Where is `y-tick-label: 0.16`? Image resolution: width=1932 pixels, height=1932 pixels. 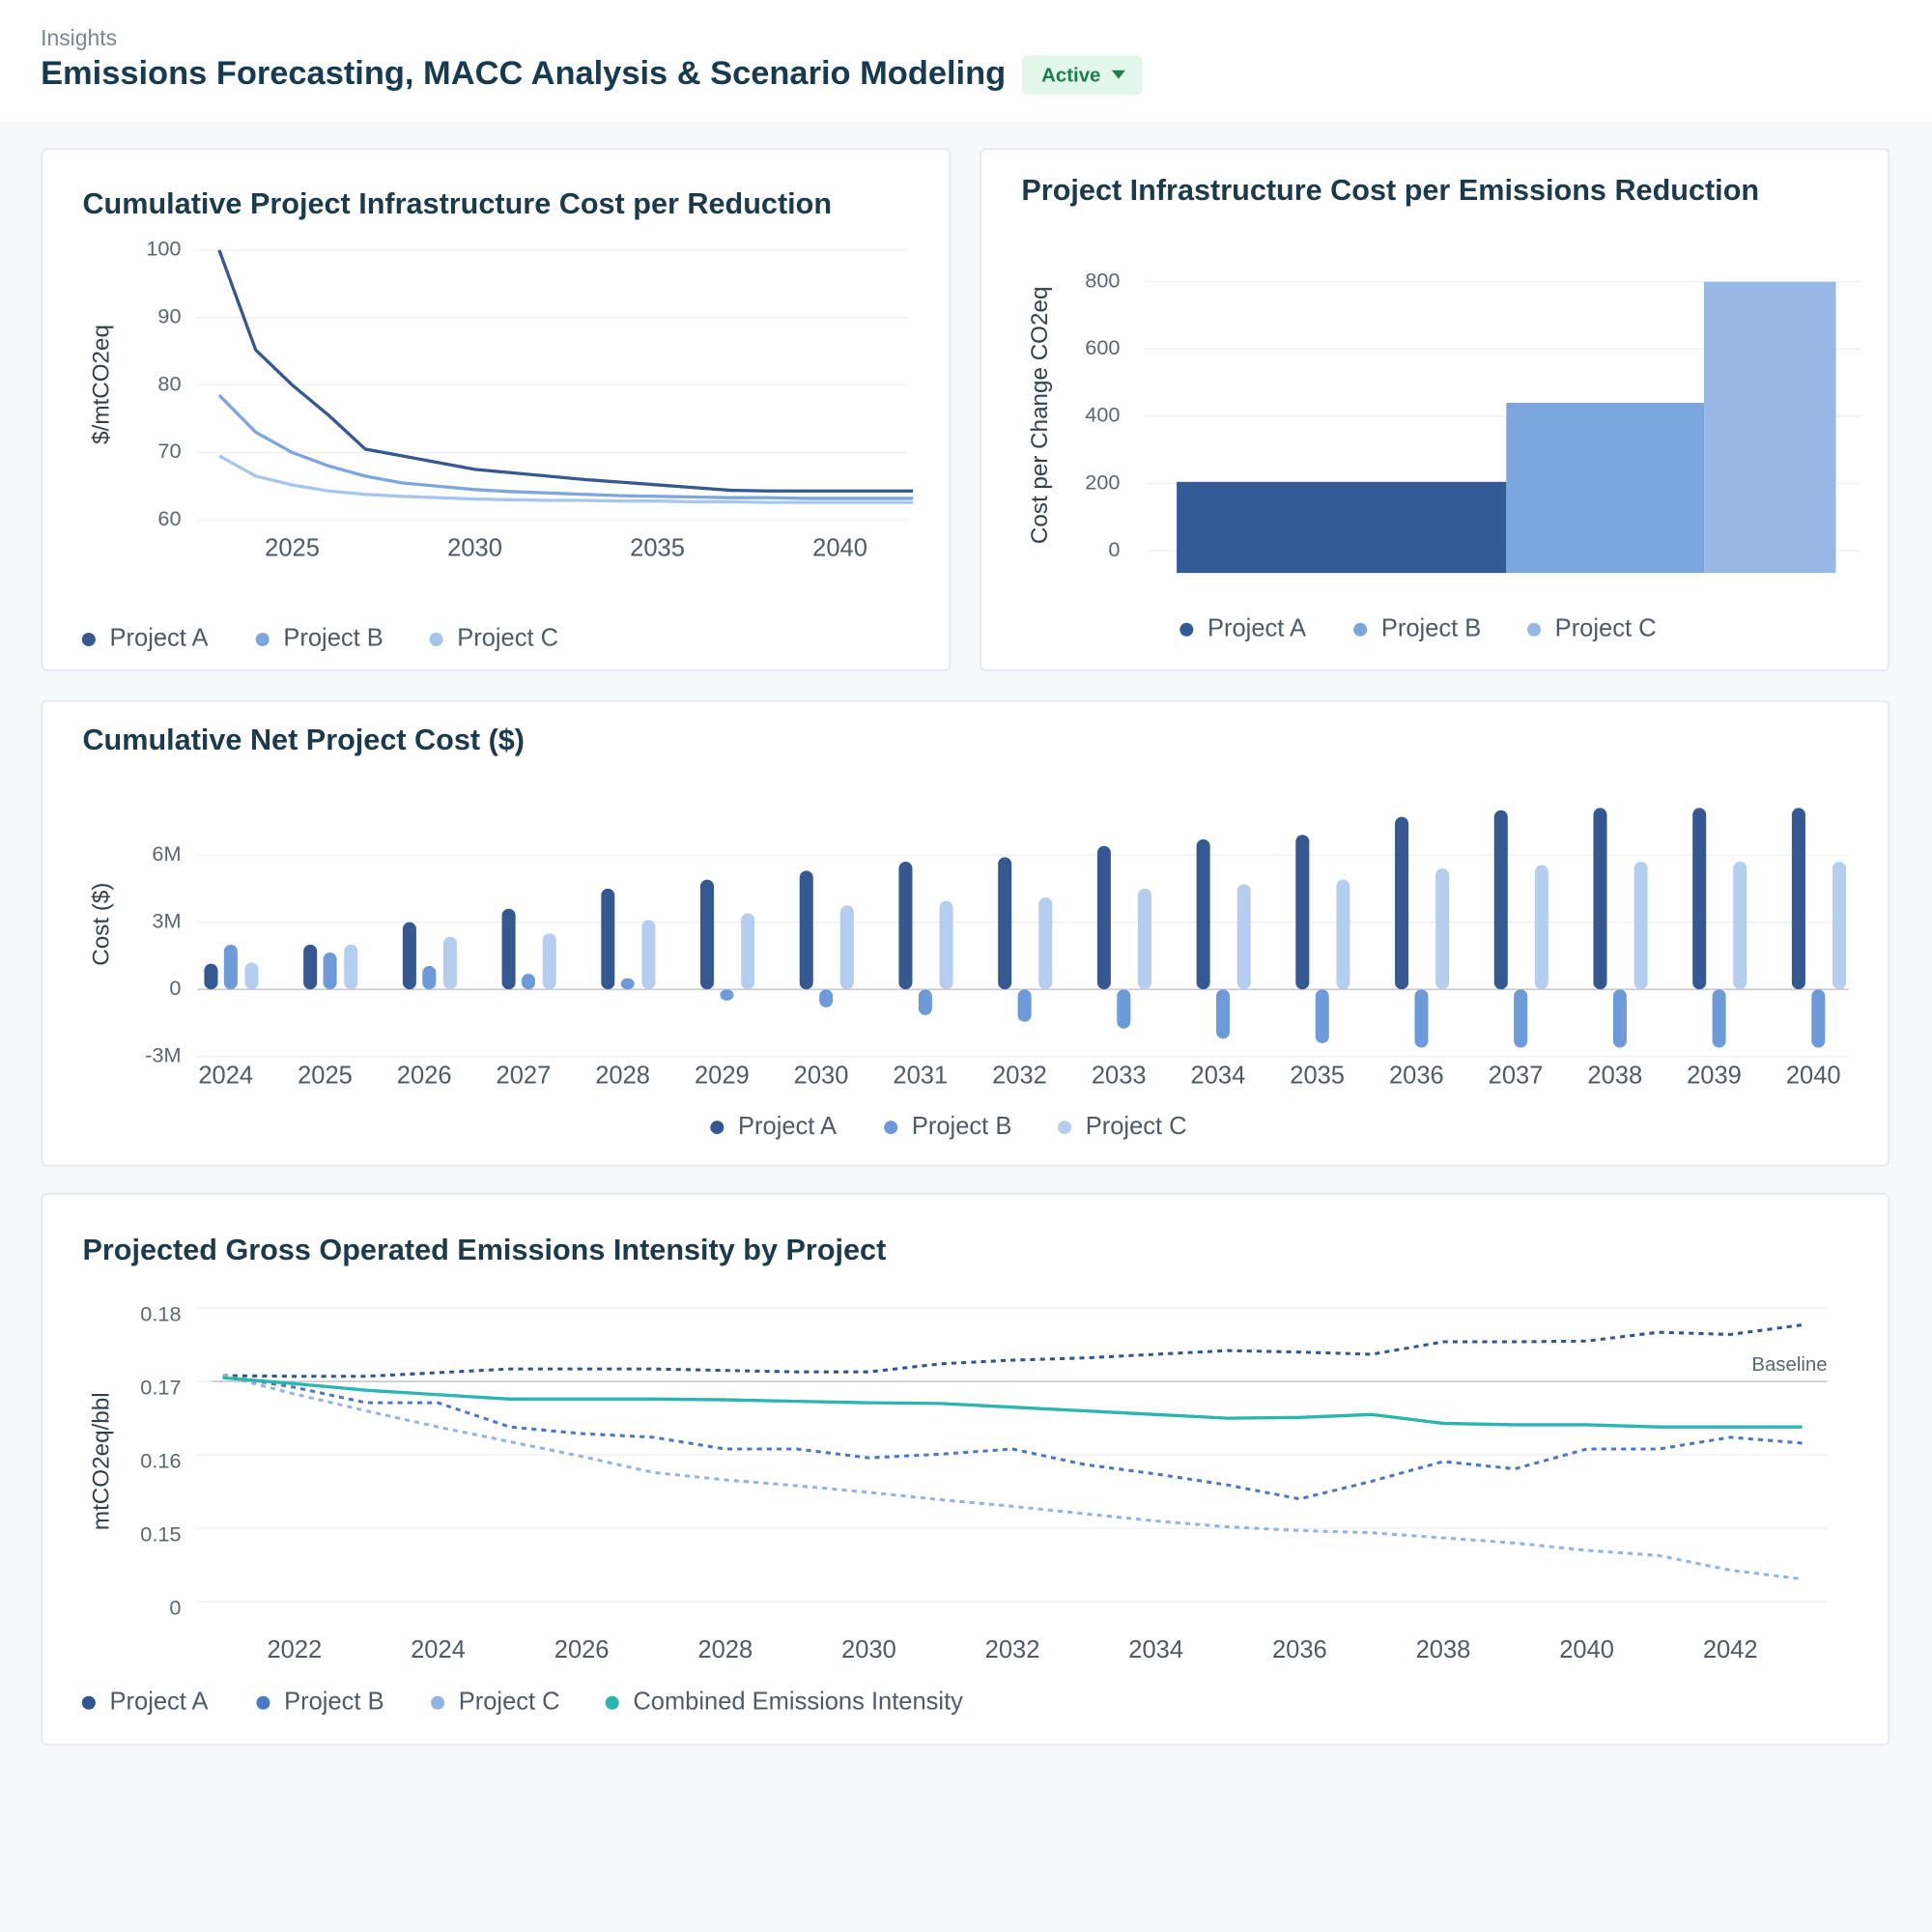 y-tick-label: 0.16 is located at coordinates (160, 1460).